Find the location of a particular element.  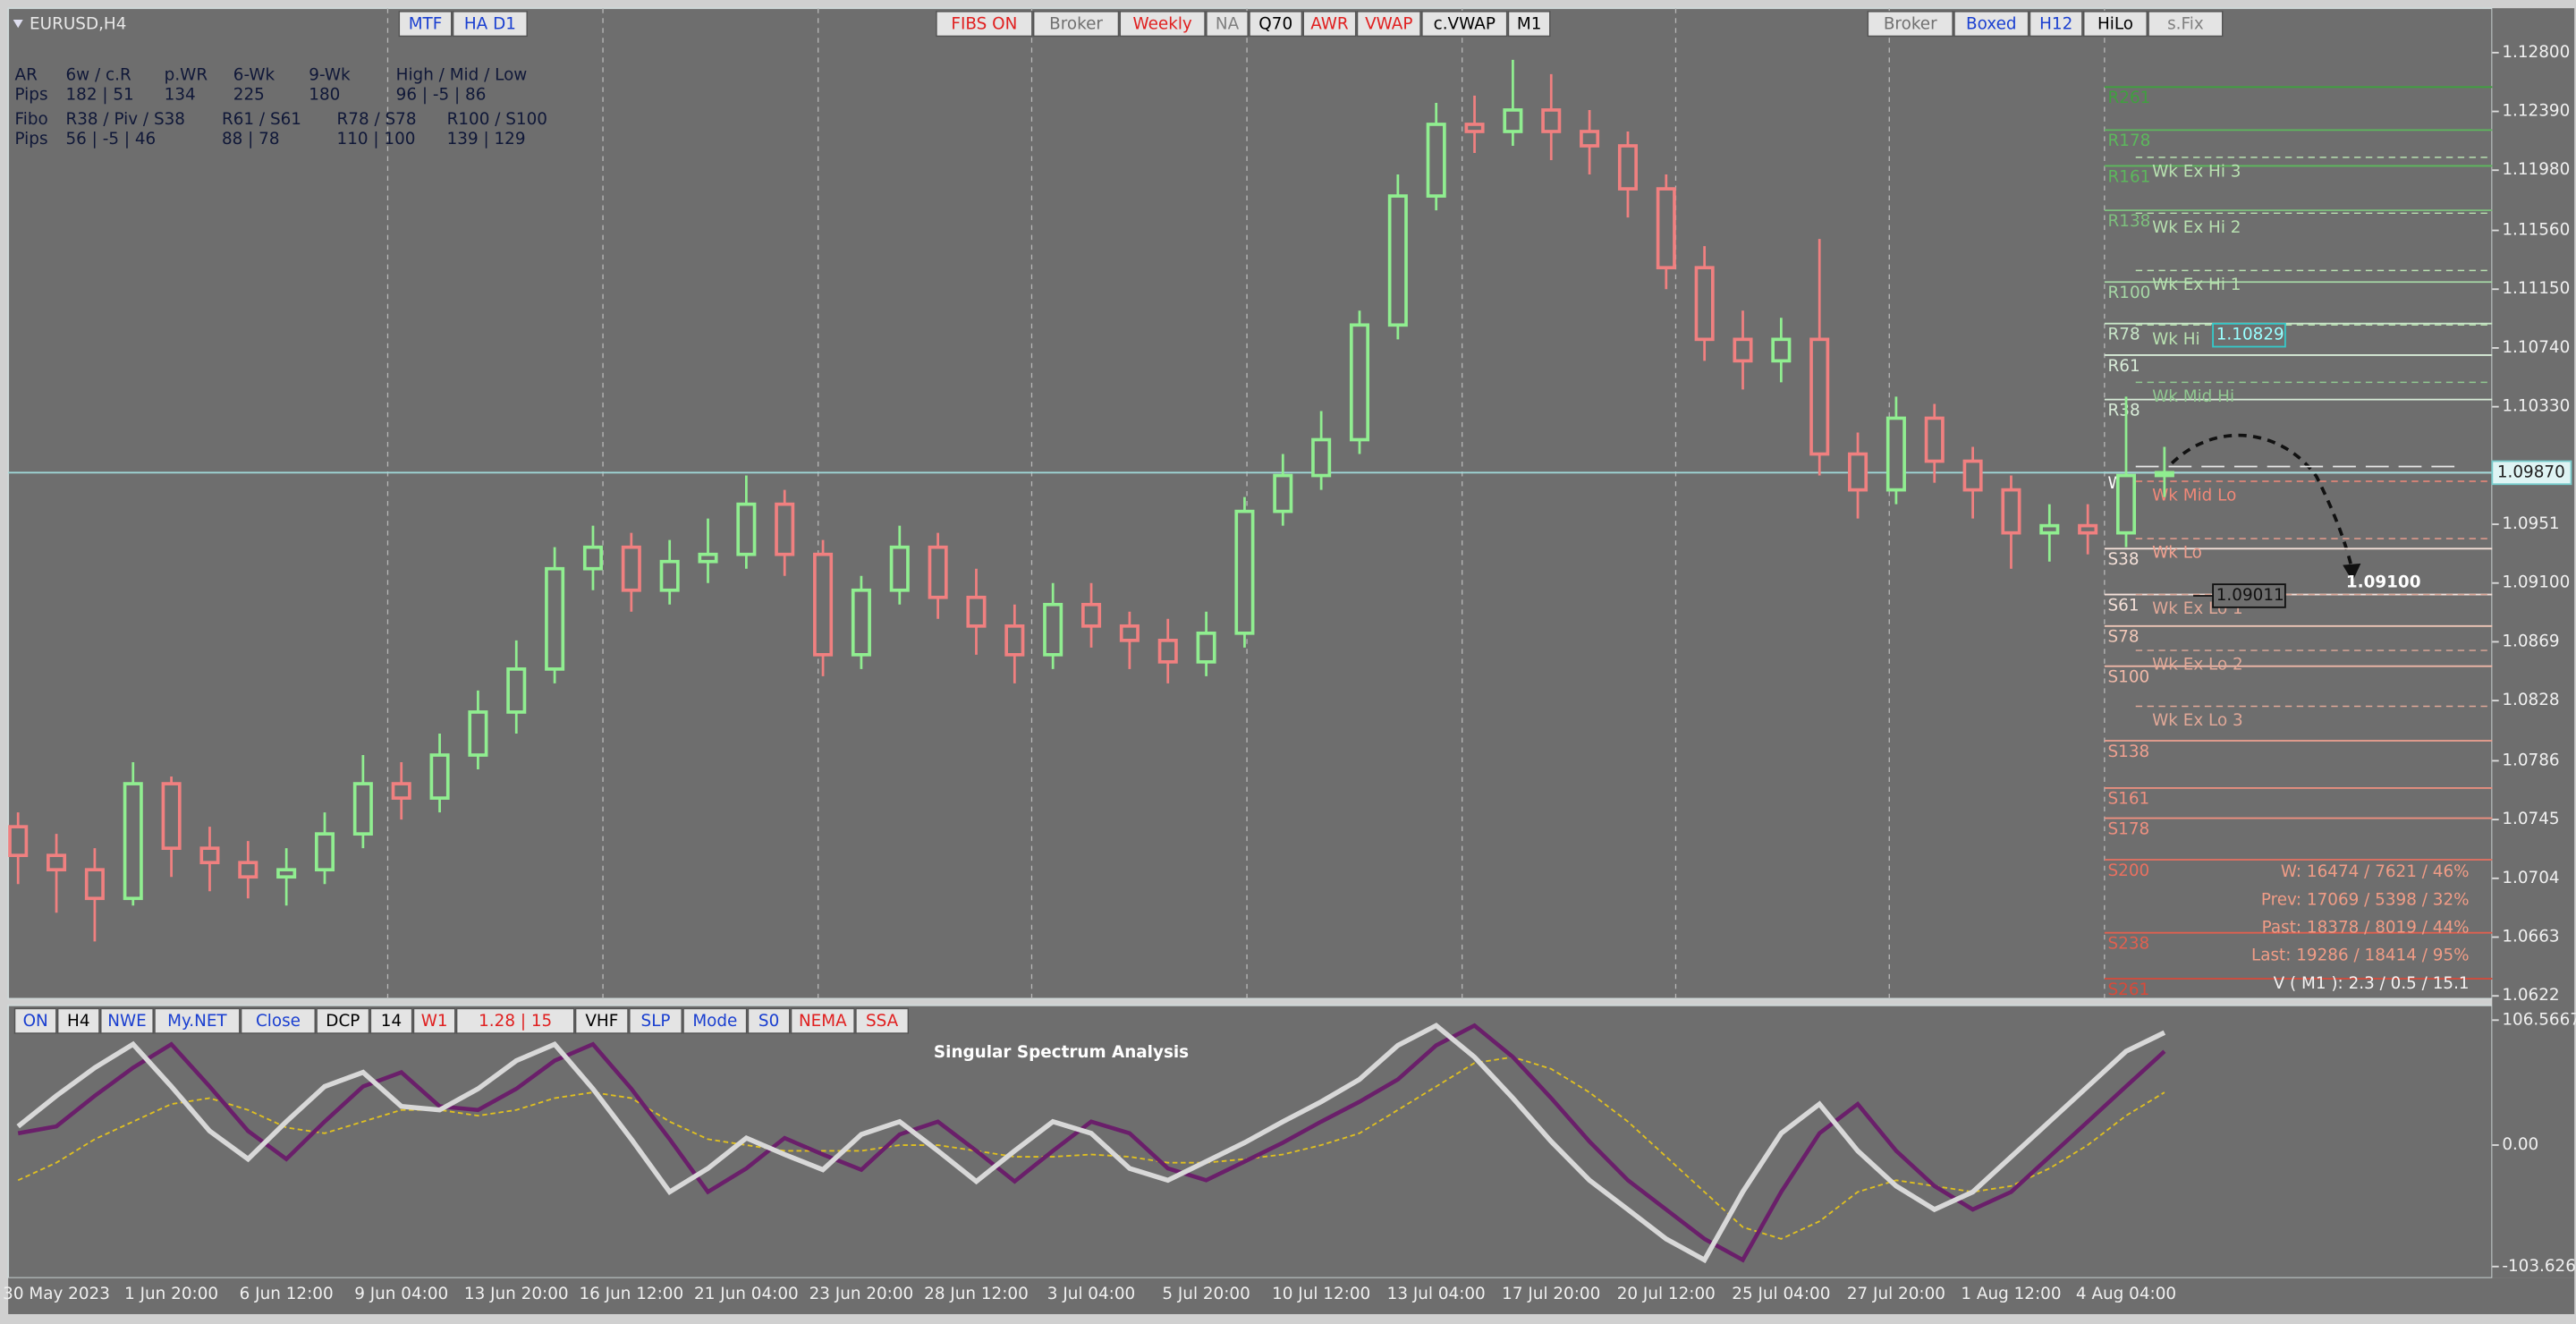

toolbar-button-label: Weekly is located at coordinates (1162, 24).